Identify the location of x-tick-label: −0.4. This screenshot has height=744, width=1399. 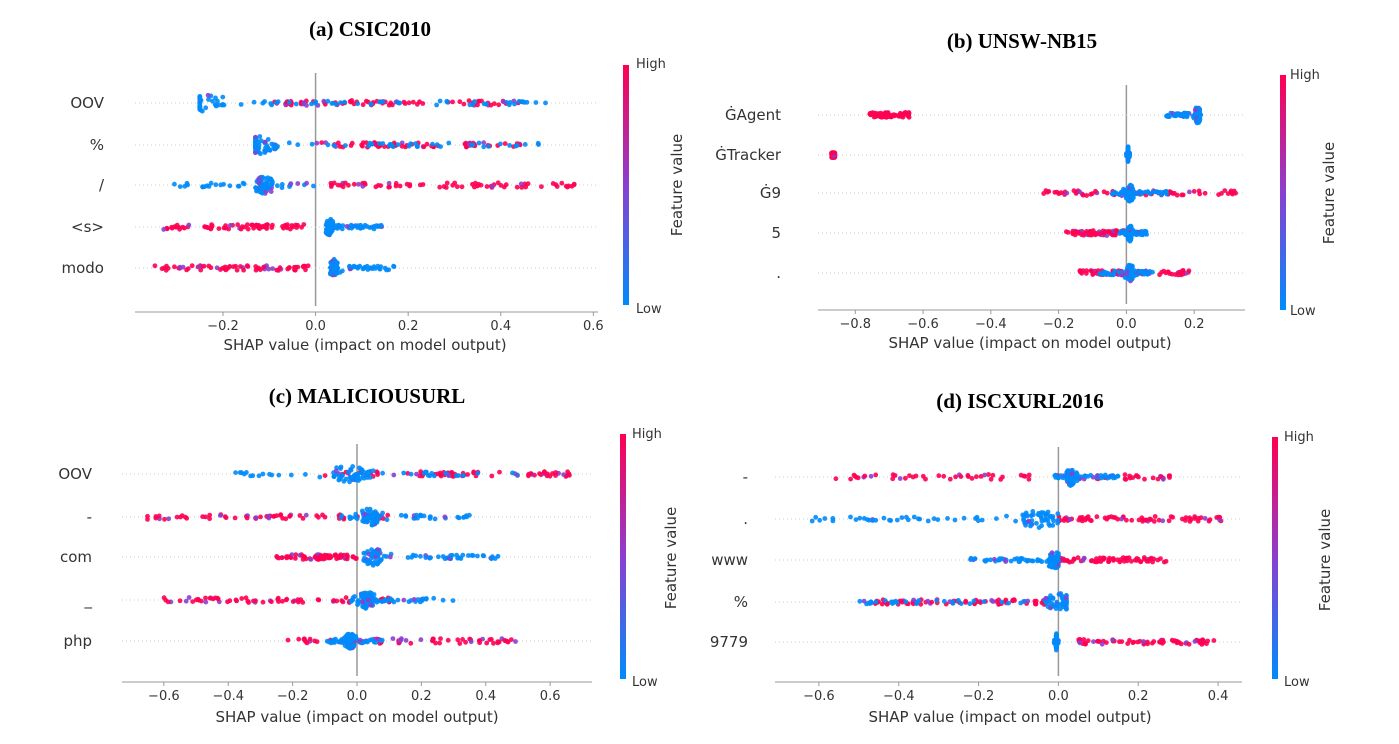
(899, 696).